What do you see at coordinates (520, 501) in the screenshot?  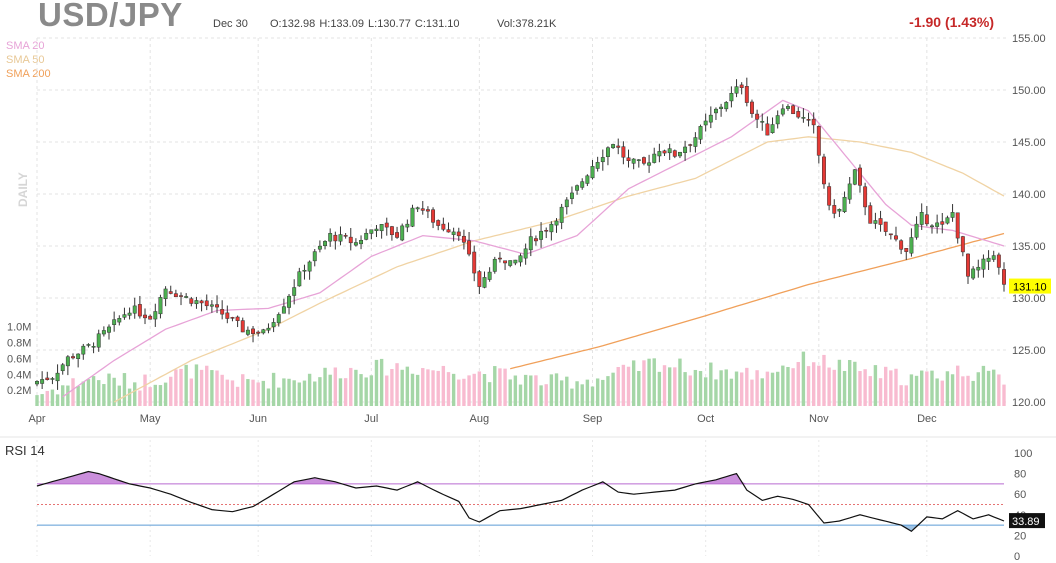 I see `rsi-line` at bounding box center [520, 501].